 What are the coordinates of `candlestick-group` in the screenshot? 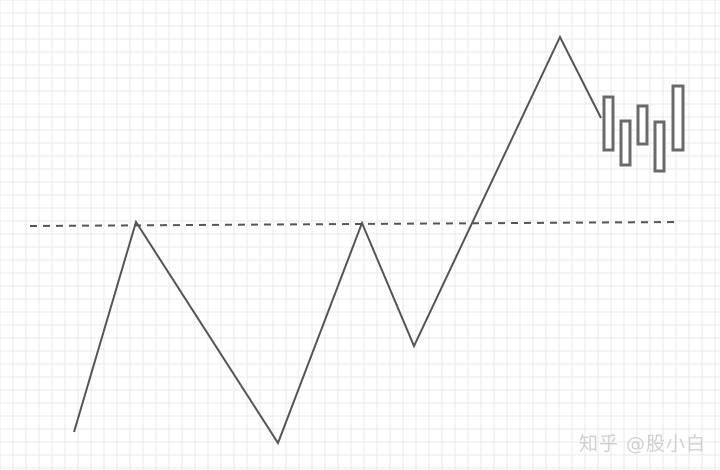 It's located at (643, 128).